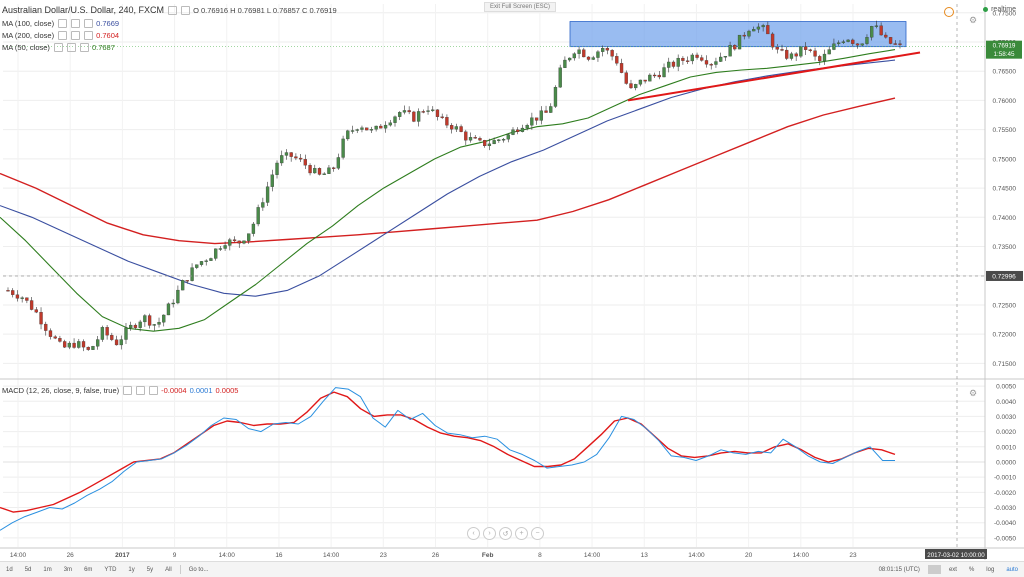  Describe the element at coordinates (949, 12) in the screenshot. I see `clock-icon` at that location.